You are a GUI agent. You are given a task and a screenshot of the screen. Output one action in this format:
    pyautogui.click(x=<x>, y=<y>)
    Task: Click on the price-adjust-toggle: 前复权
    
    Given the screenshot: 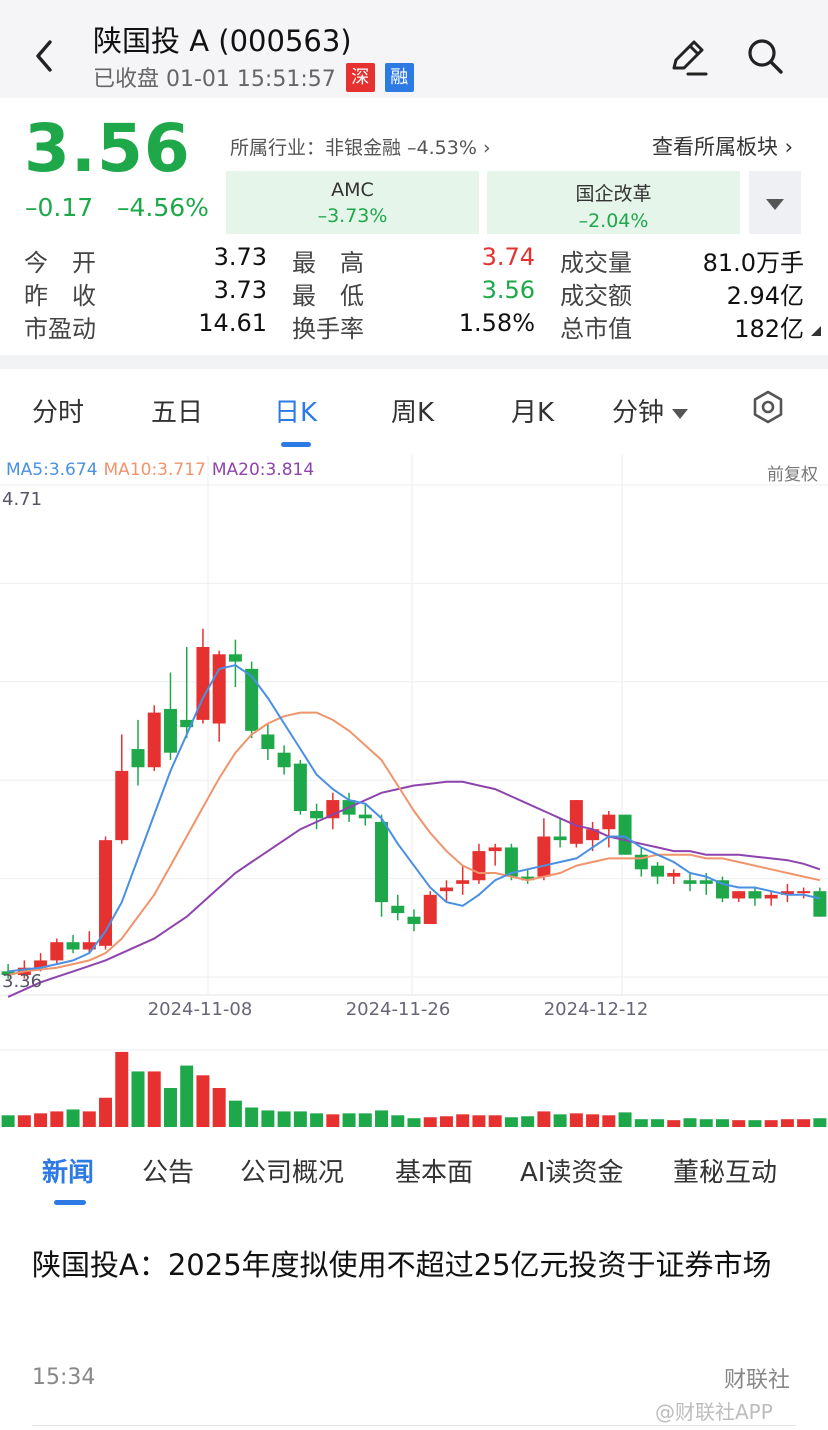 What is the action you would take?
    pyautogui.click(x=792, y=475)
    